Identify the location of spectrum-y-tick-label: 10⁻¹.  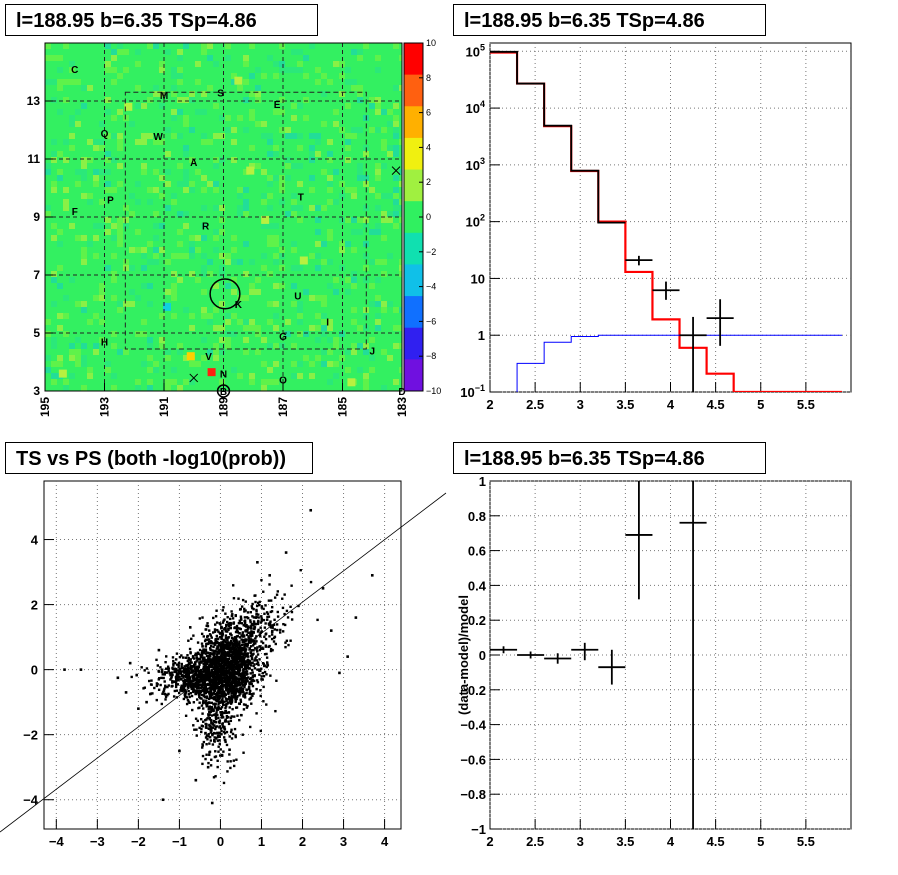
(472, 391).